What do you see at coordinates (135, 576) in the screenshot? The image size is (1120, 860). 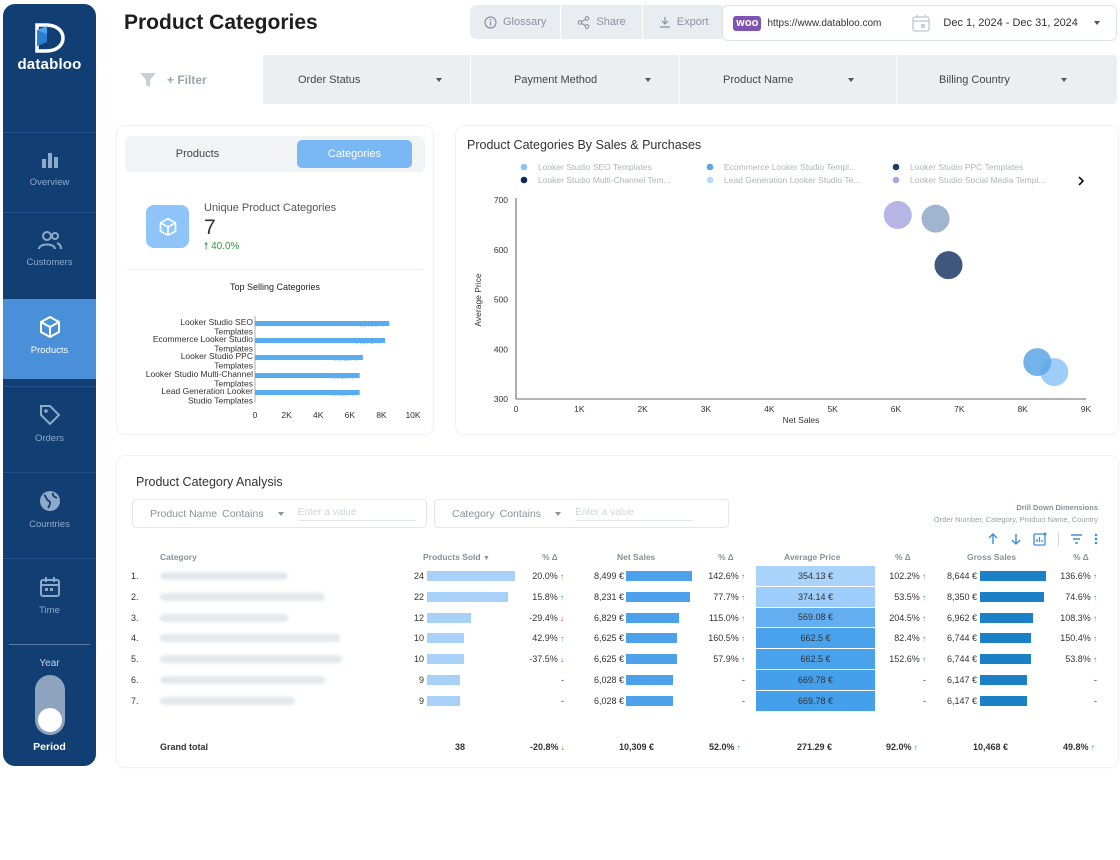 I see `row-number: 1.` at bounding box center [135, 576].